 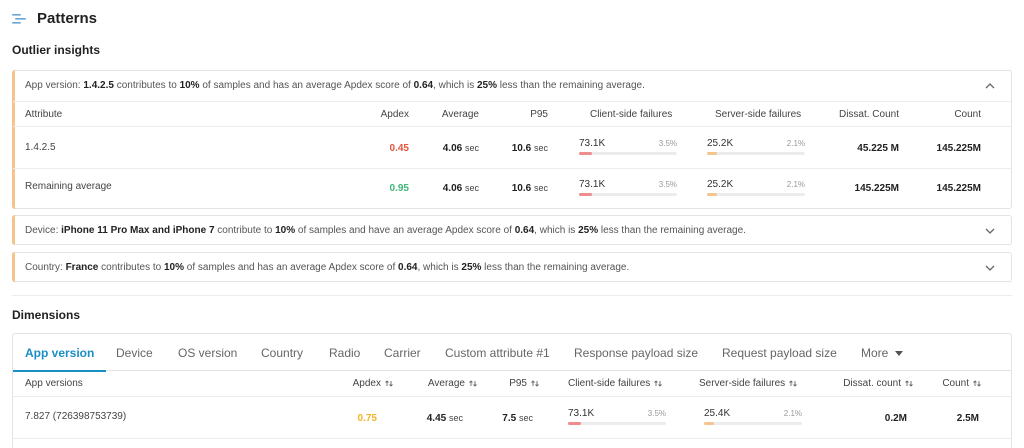 What do you see at coordinates (67, 18) in the screenshot?
I see `page-title: Patterns` at bounding box center [67, 18].